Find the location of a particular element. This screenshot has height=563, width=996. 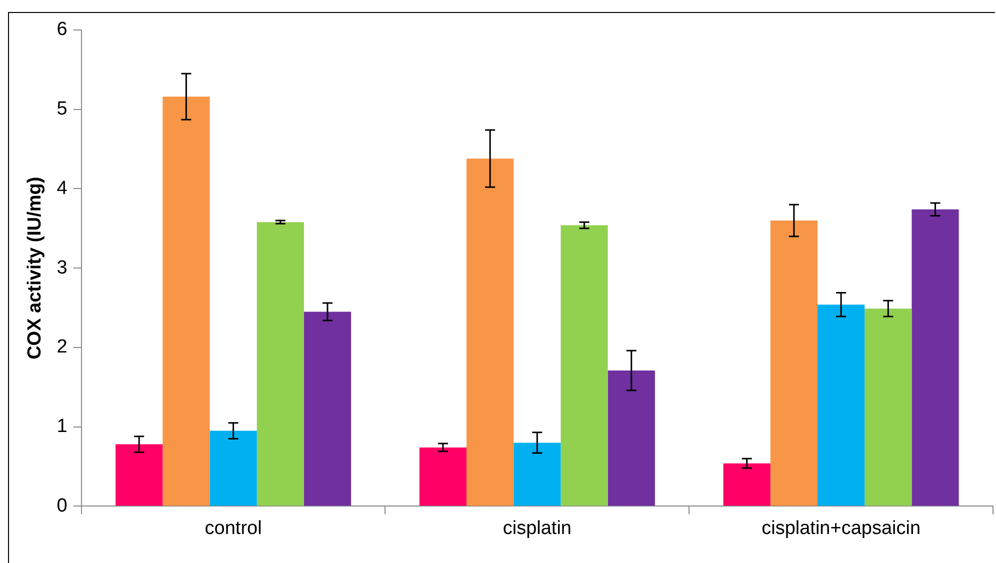

y-tick-label: 4 is located at coordinates (62, 188).